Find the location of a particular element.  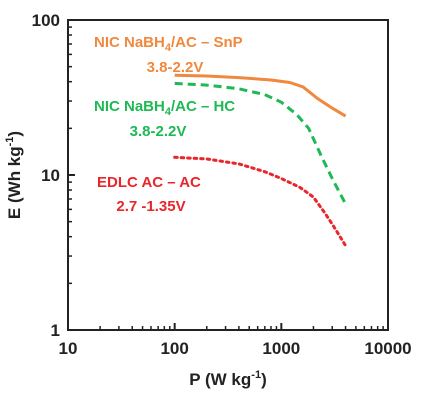

y-axis-title: E (Wh kg-1) is located at coordinates (14, 175).